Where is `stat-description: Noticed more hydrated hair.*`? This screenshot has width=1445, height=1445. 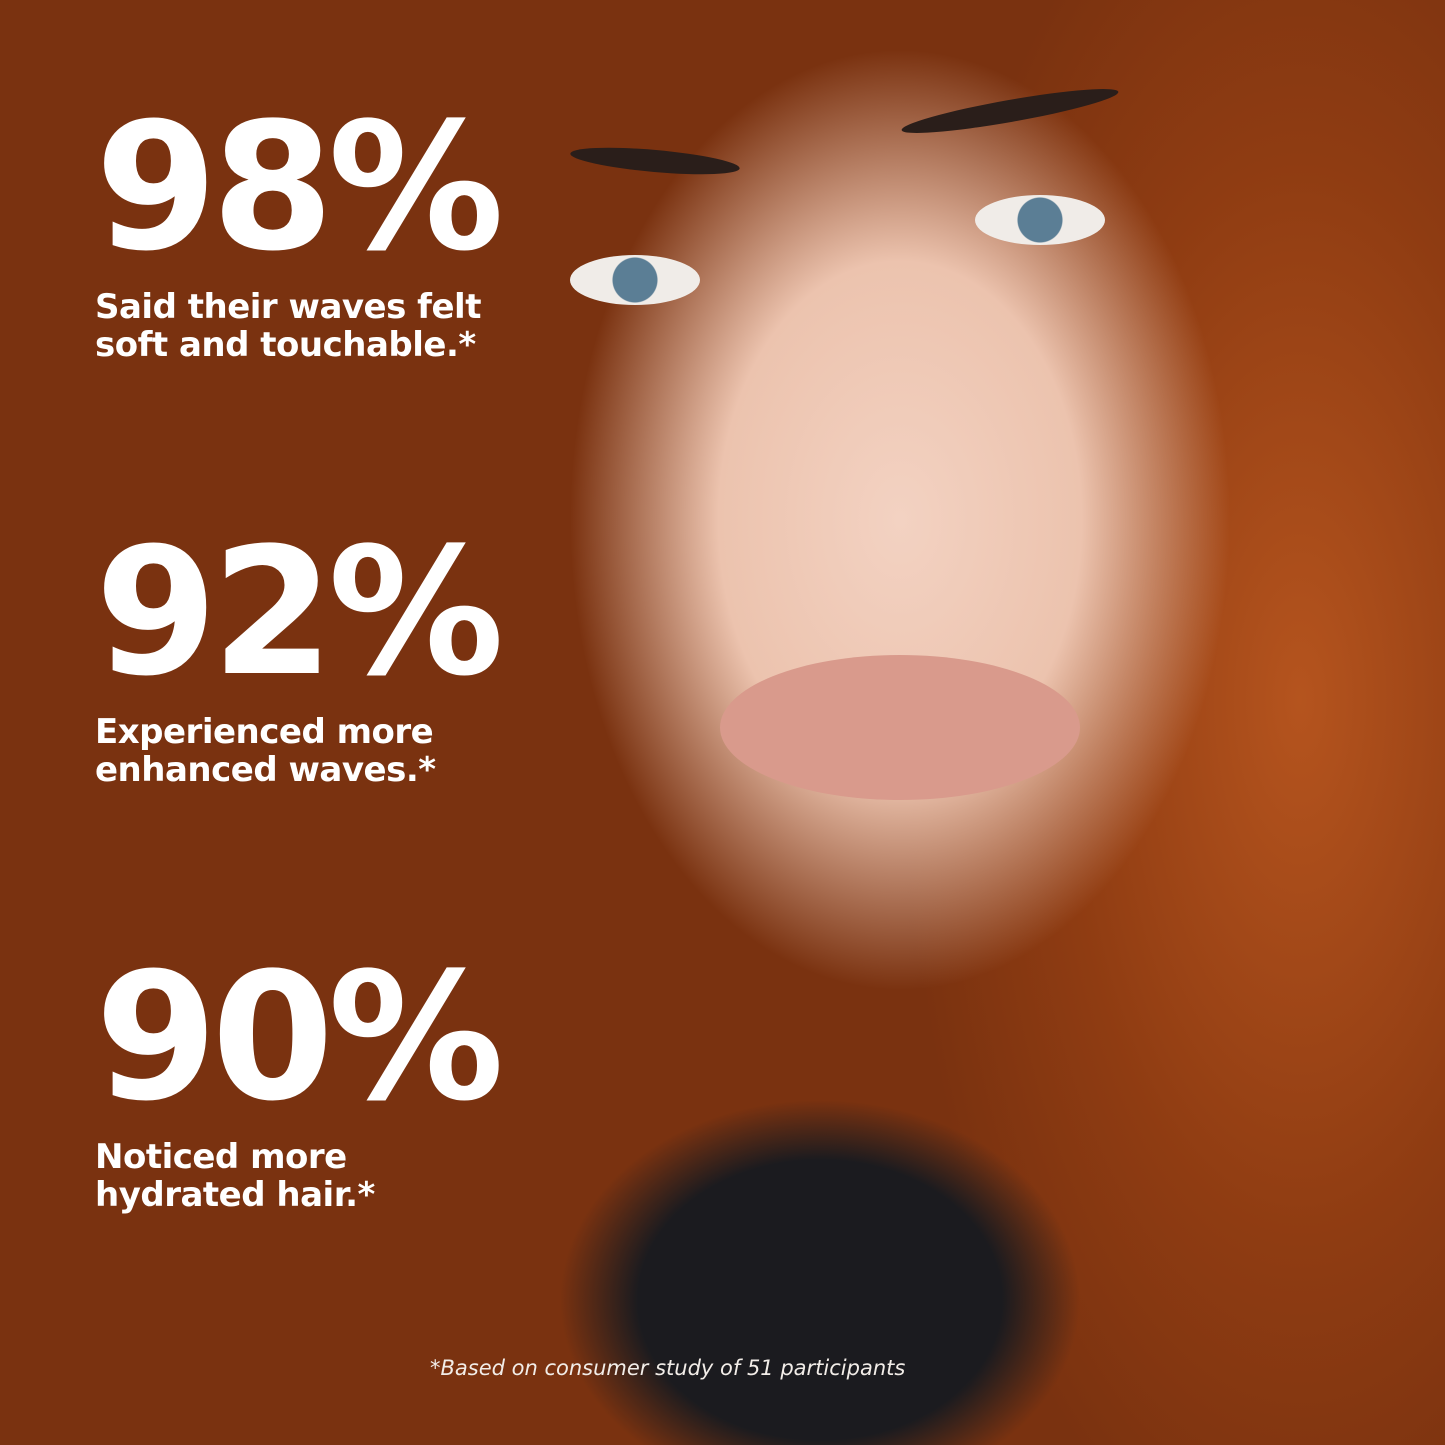
stat-description: Noticed more hydrated hair.* is located at coordinates (296, 1176).